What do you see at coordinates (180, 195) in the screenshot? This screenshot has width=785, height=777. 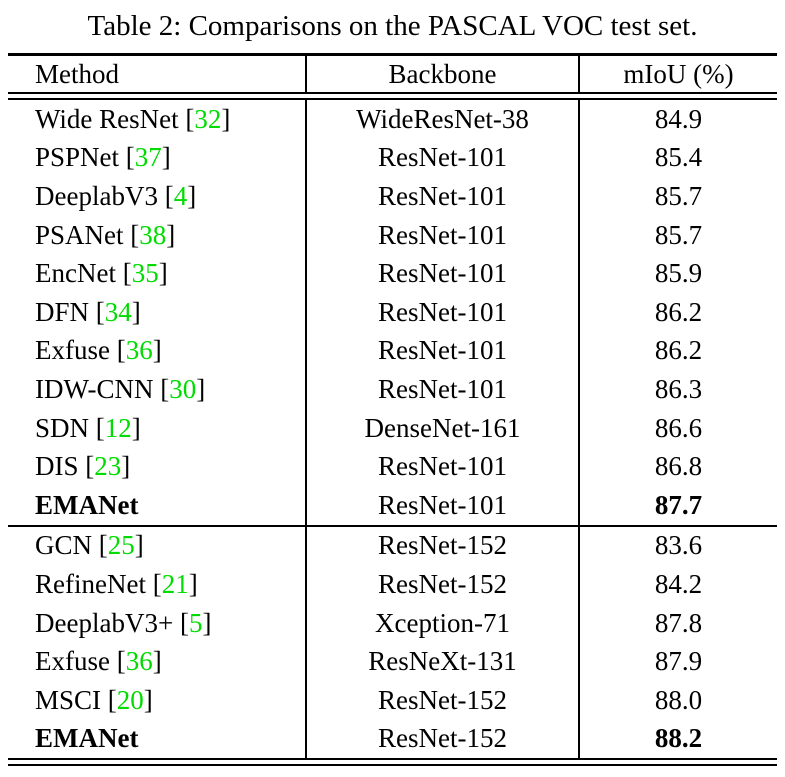 I see `citation-number: 4` at bounding box center [180, 195].